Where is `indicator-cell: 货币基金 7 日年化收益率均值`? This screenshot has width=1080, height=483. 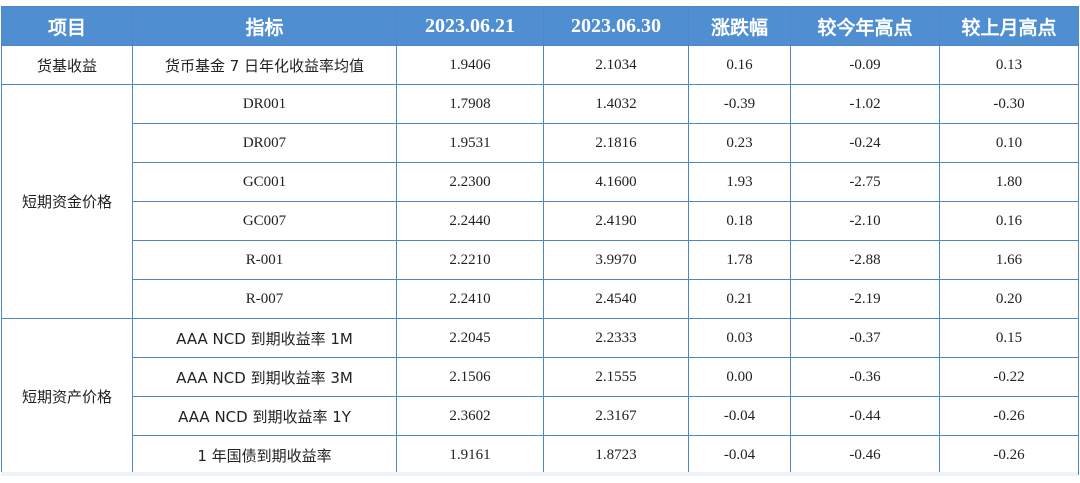
indicator-cell: 货币基金 7 日年化收益率均值 is located at coordinates (264, 65).